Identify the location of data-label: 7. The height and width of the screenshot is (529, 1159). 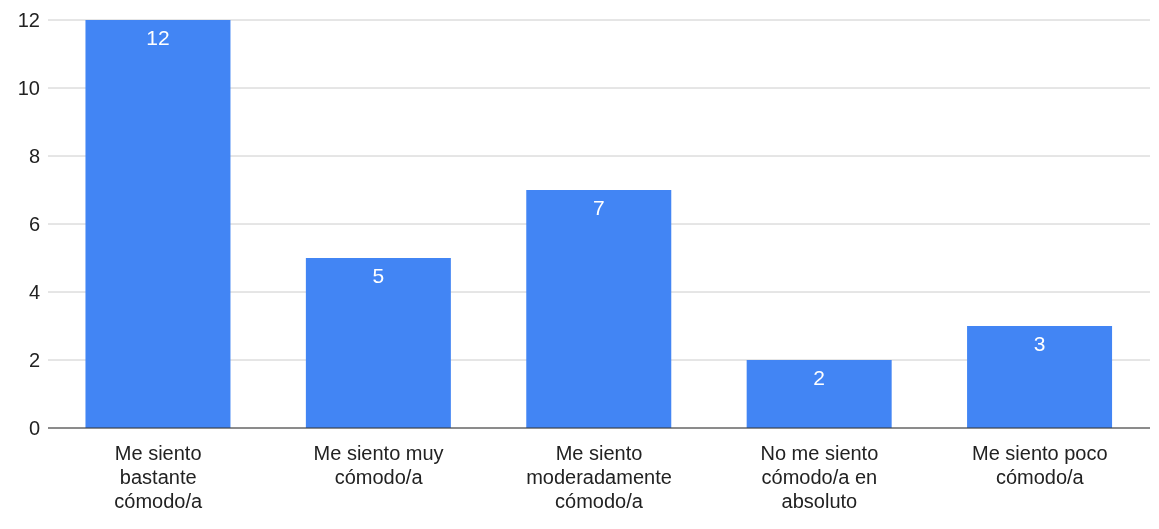
(598, 207).